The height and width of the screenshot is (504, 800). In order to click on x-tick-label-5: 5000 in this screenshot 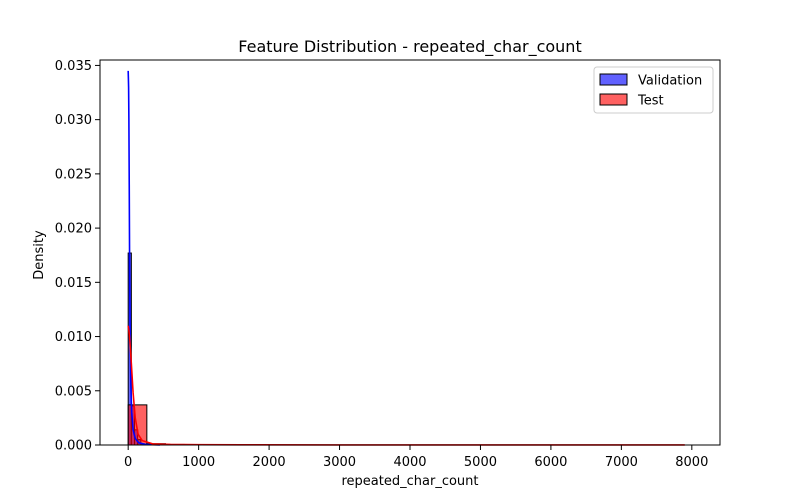, I will do `click(480, 462)`.